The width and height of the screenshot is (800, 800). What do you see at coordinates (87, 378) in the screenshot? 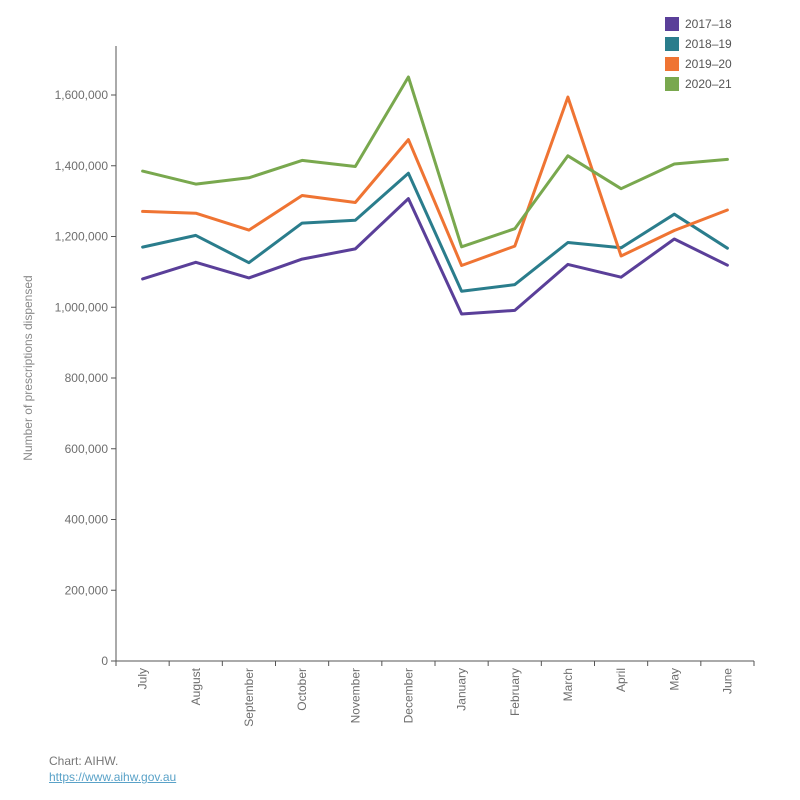
I see `y-tick-label: 800,000` at bounding box center [87, 378].